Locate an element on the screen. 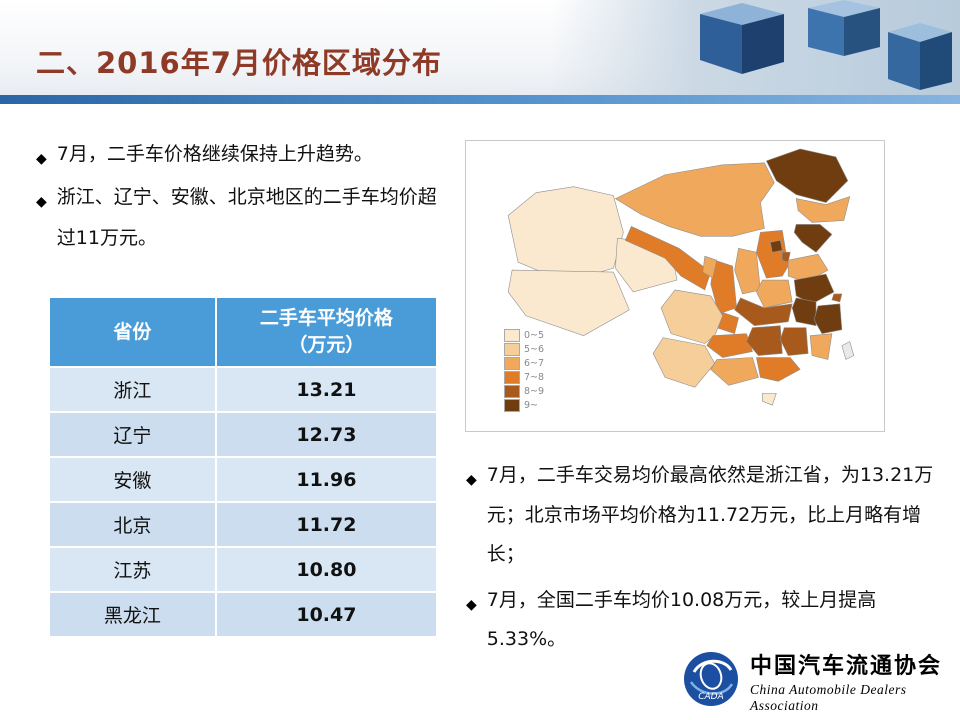  bullet-item: ◆ 7月，二手车价格继续保持上升趋势。 is located at coordinates (243, 154).